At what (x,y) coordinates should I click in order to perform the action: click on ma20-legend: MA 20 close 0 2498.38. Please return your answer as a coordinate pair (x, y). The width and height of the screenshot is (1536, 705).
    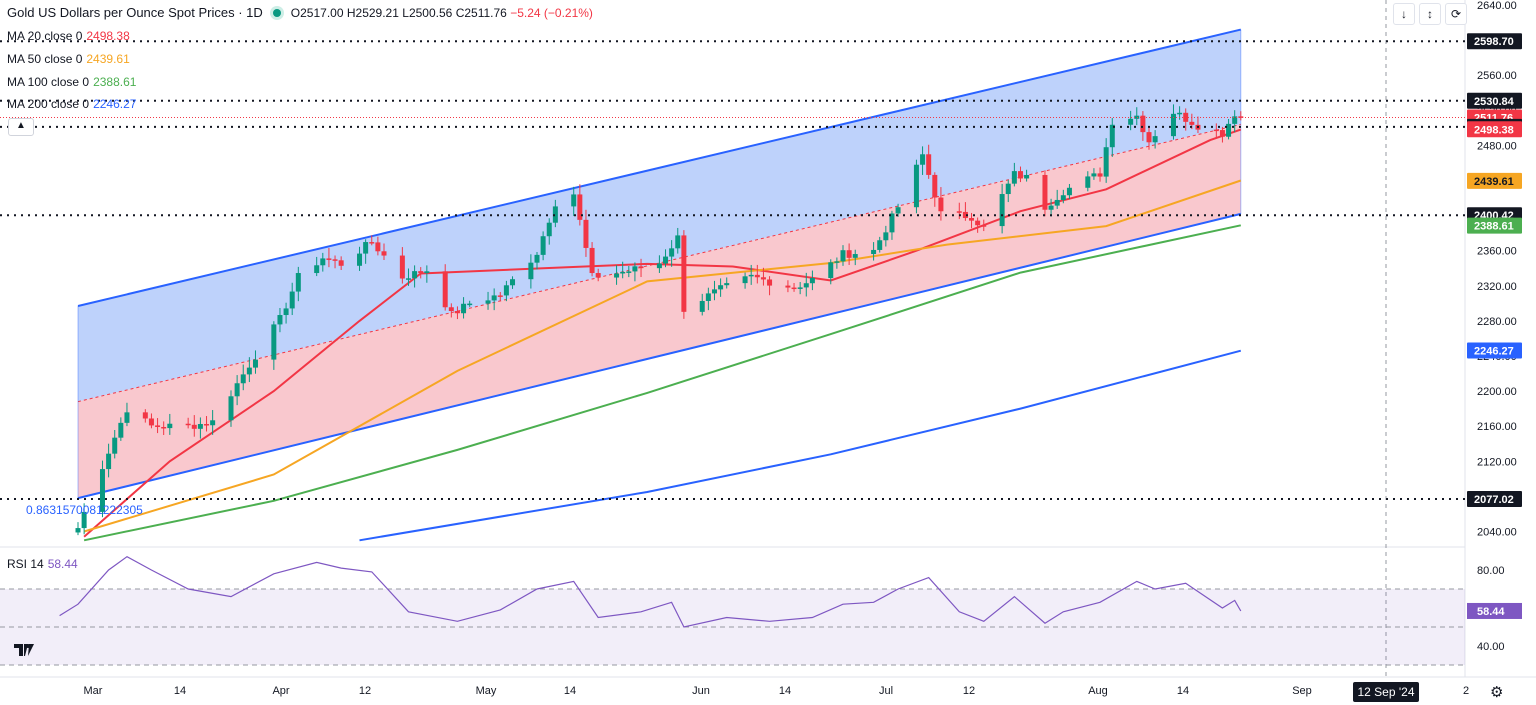
    Looking at the image, I should click on (68, 36).